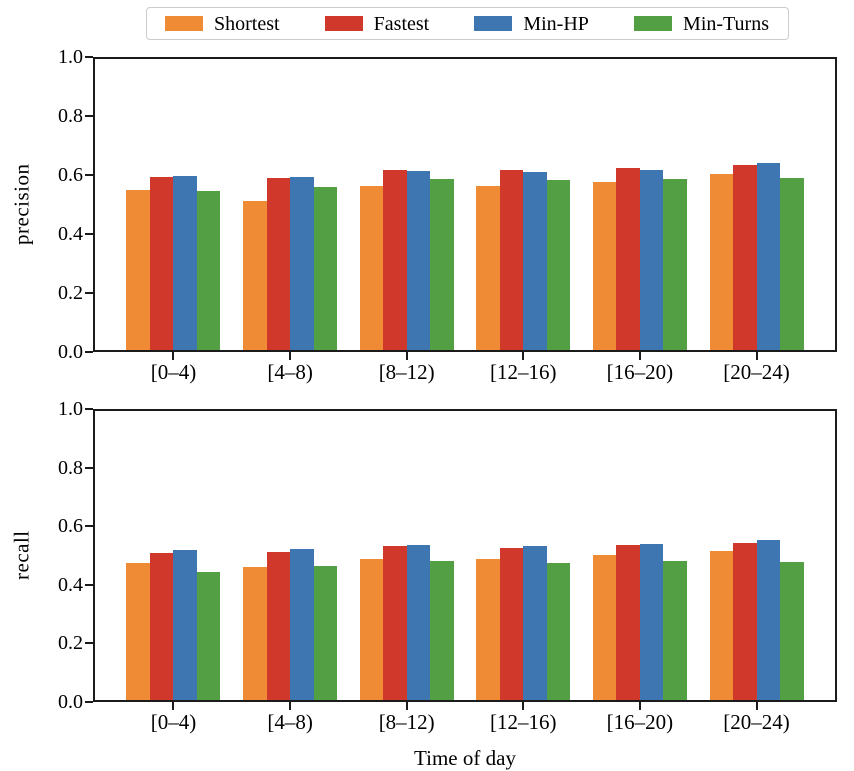 The width and height of the screenshot is (854, 771). Describe the element at coordinates (726, 23) in the screenshot. I see `legend-label-min-turns: Min-Turns` at that location.